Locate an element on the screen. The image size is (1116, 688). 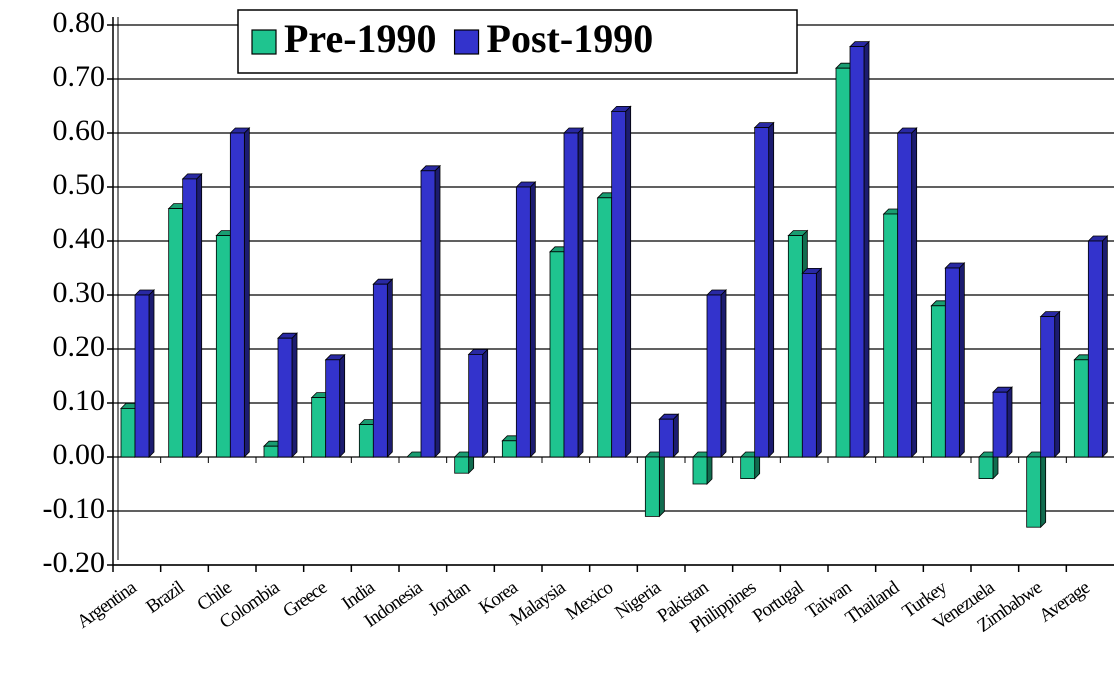
legend: Pre-1990 Post-1990 is located at coordinates (517, 41).